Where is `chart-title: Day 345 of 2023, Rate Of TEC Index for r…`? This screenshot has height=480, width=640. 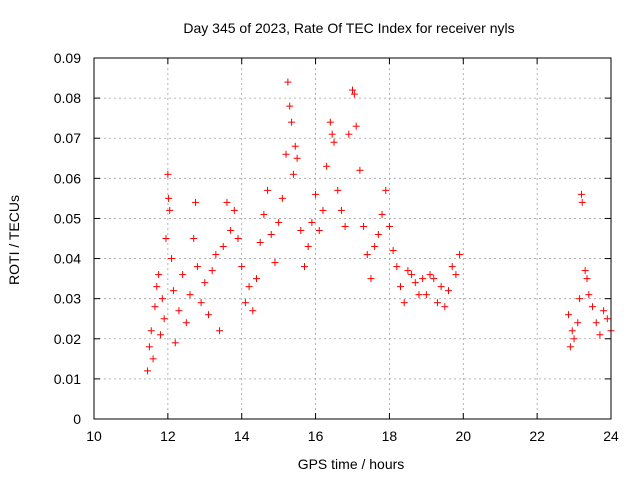
chart-title: Day 345 of 2023, Rate Of TEC Index for r… is located at coordinates (348, 28).